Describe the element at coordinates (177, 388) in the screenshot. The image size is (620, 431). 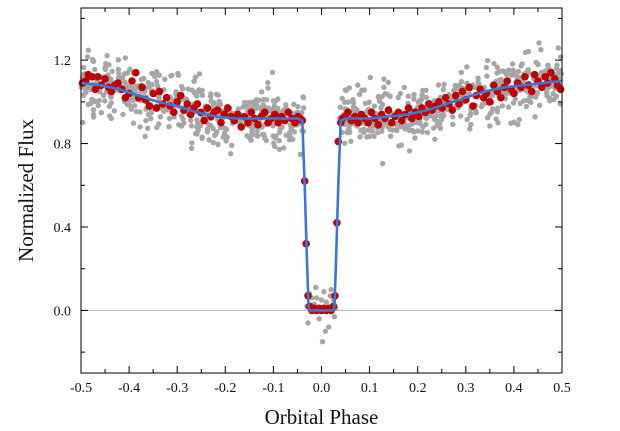
I see `x-tick-label: -0.3` at that location.